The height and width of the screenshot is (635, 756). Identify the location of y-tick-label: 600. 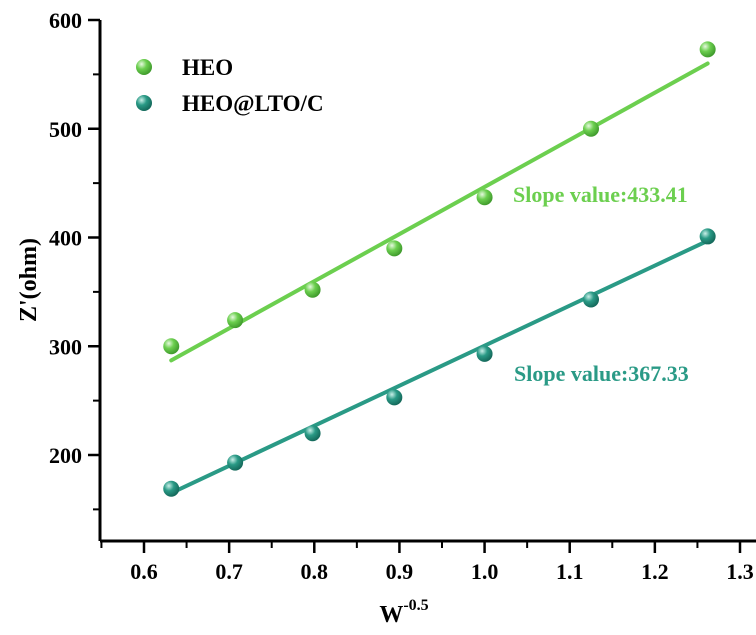
(65, 20).